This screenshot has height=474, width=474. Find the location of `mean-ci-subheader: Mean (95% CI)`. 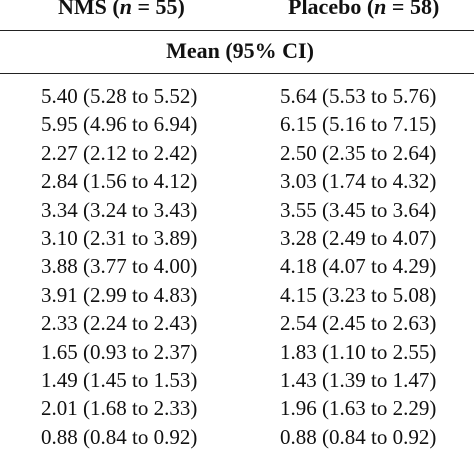

mean-ci-subheader: Mean (95% CI) is located at coordinates (237, 51).